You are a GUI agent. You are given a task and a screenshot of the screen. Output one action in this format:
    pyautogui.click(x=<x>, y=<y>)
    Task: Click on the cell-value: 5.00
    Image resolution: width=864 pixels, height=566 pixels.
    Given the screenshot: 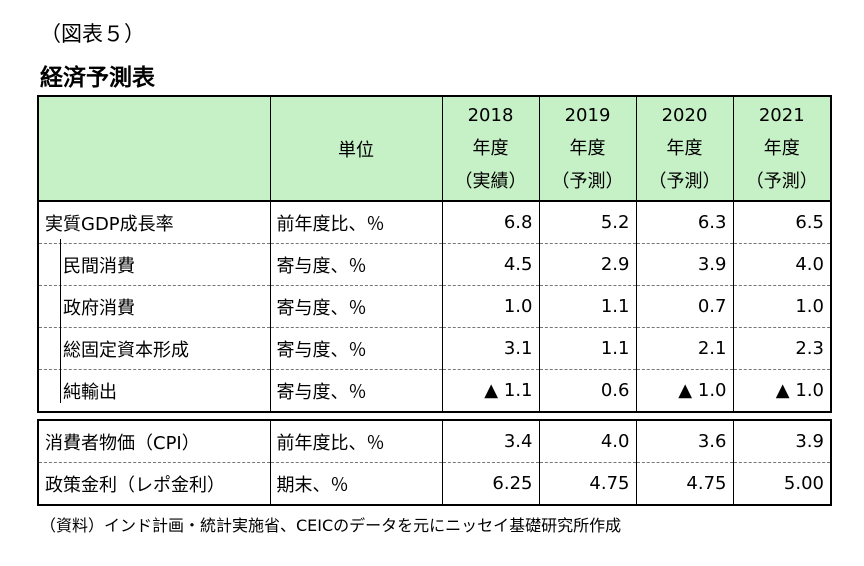 What is the action you would take?
    pyautogui.click(x=782, y=484)
    